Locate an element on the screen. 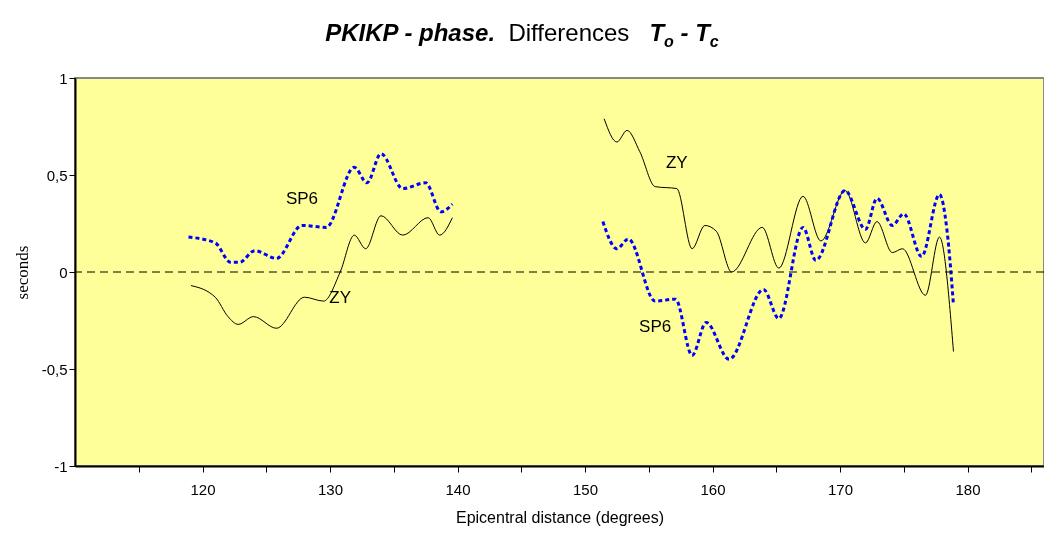  y-tick-label: -0,5 is located at coordinates (54, 369).